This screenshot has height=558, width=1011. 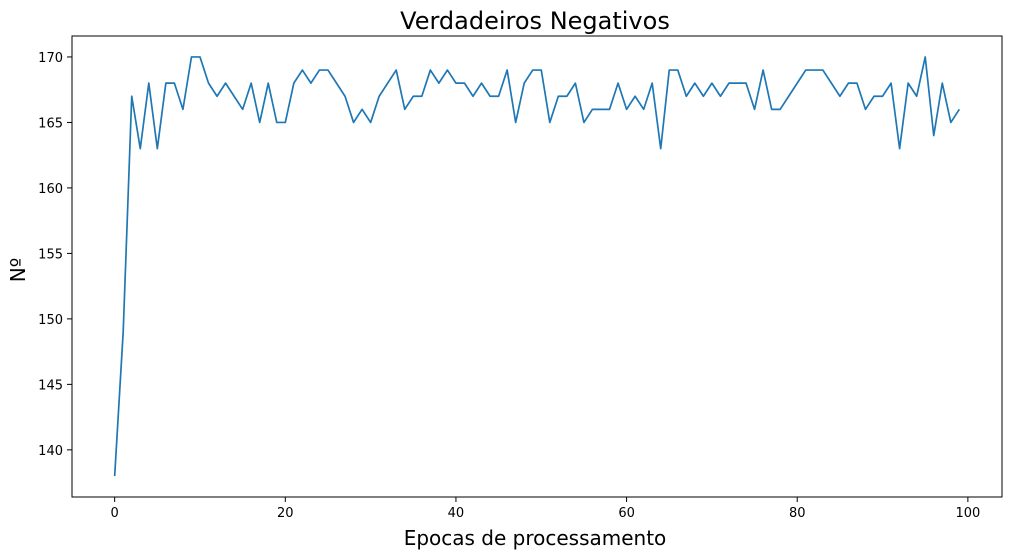 What do you see at coordinates (50, 451) in the screenshot?
I see `y-tick-label: 140` at bounding box center [50, 451].